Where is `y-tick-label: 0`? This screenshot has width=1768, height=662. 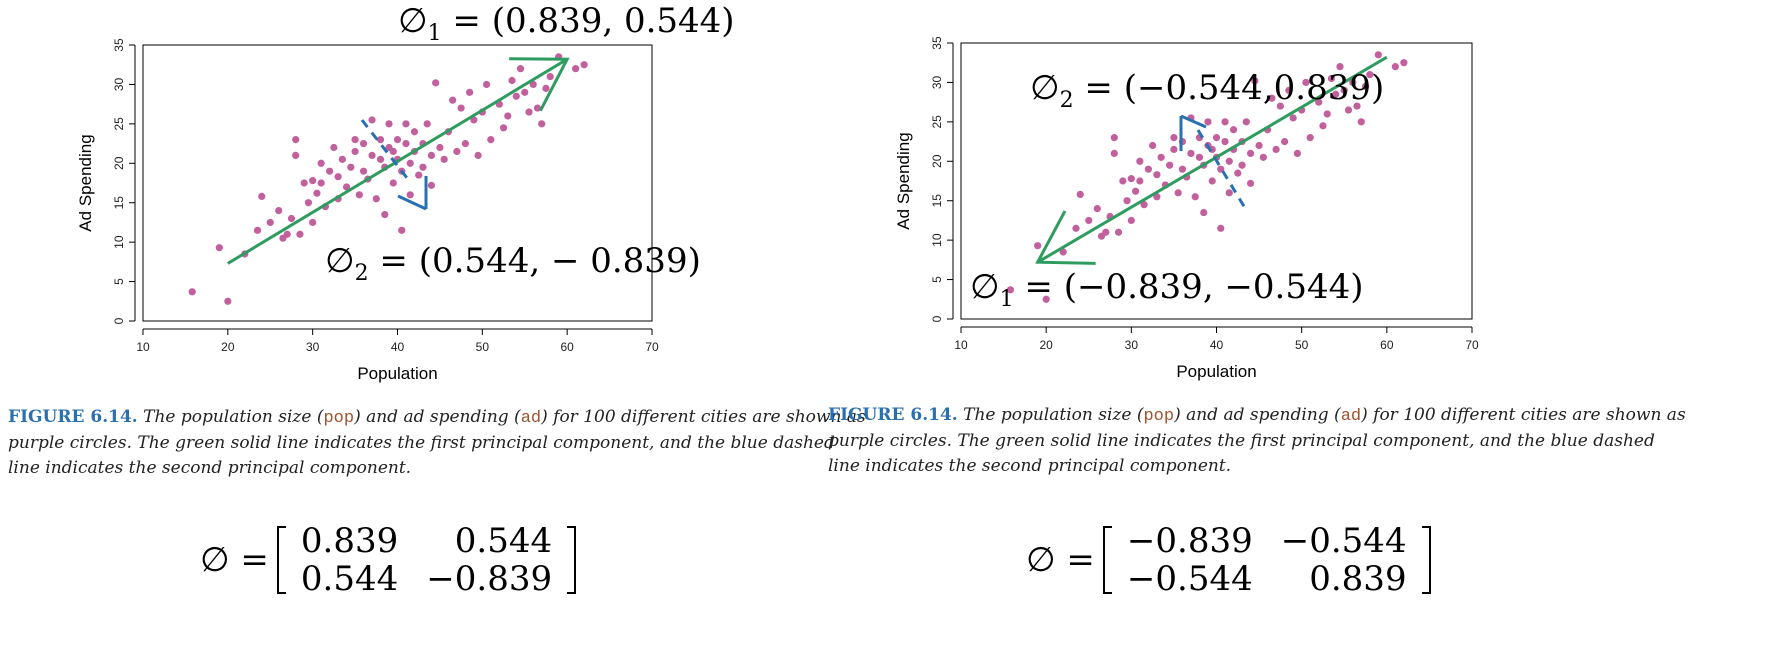
y-tick-label: 0 is located at coordinates (119, 320).